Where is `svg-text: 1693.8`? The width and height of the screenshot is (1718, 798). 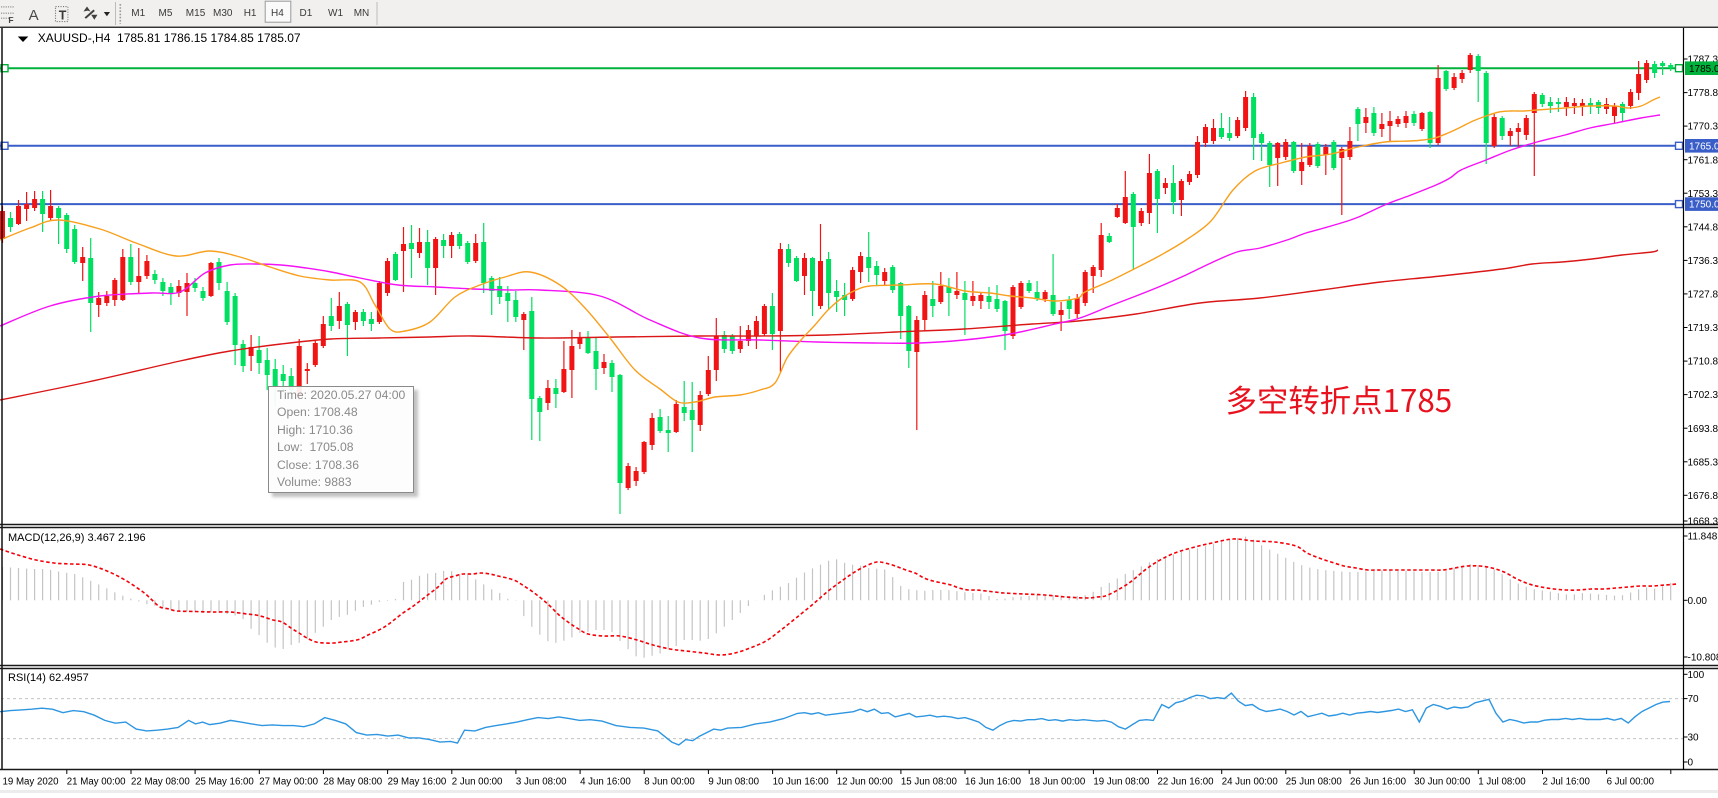
svg-text: 1693.8 is located at coordinates (1703, 429).